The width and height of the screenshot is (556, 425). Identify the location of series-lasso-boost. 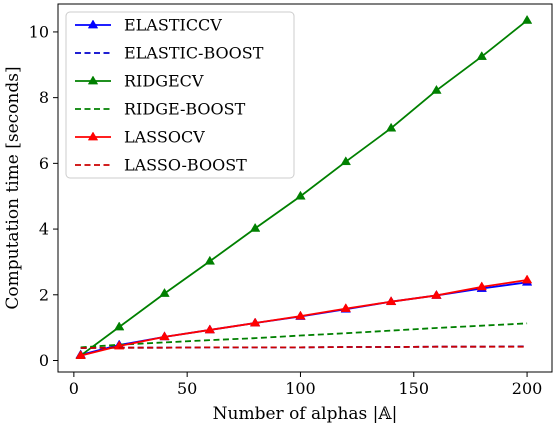
(304, 347).